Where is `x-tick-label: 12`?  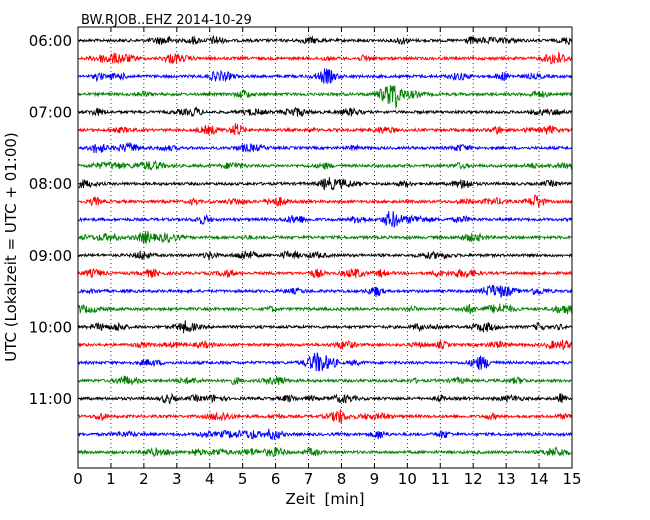
x-tick-label: 12 is located at coordinates (473, 479).